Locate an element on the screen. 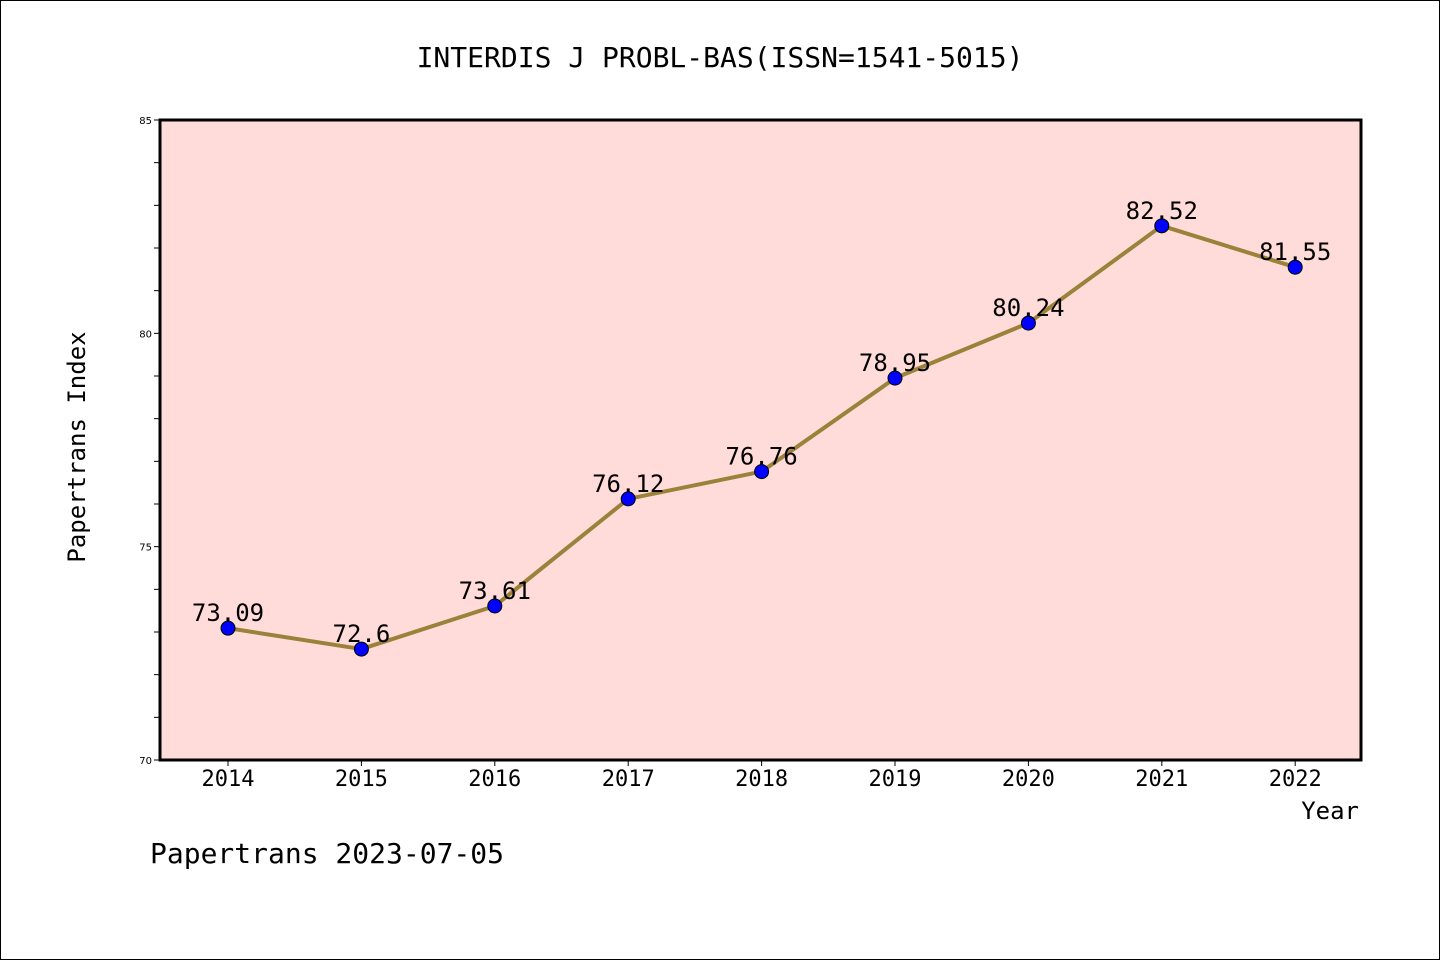  x-tick-label: 2018 is located at coordinates (761, 779).